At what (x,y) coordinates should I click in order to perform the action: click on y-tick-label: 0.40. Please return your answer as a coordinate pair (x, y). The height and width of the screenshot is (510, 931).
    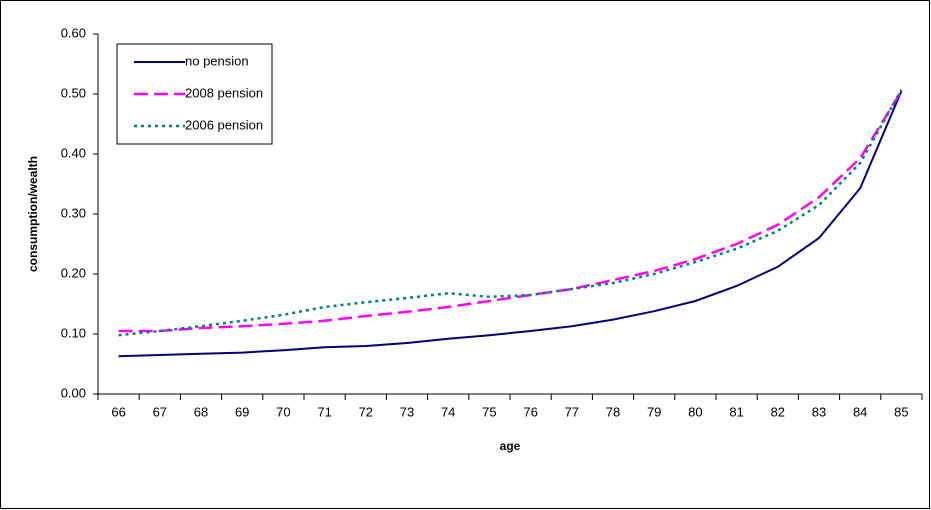
    Looking at the image, I should click on (73, 152).